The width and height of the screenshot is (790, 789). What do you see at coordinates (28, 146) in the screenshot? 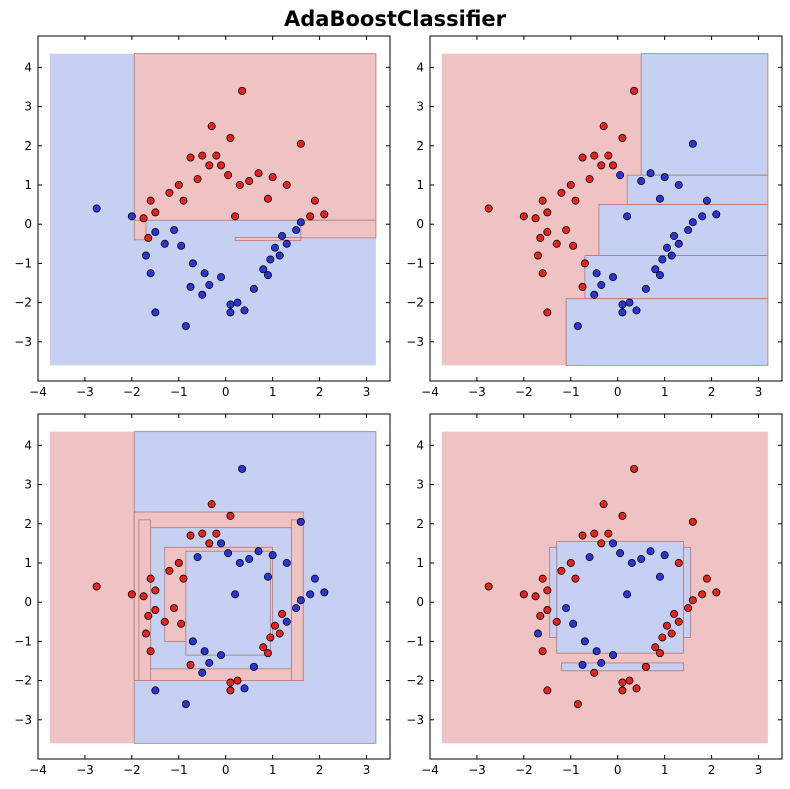
I see `y-tick-label: 2` at bounding box center [28, 146].